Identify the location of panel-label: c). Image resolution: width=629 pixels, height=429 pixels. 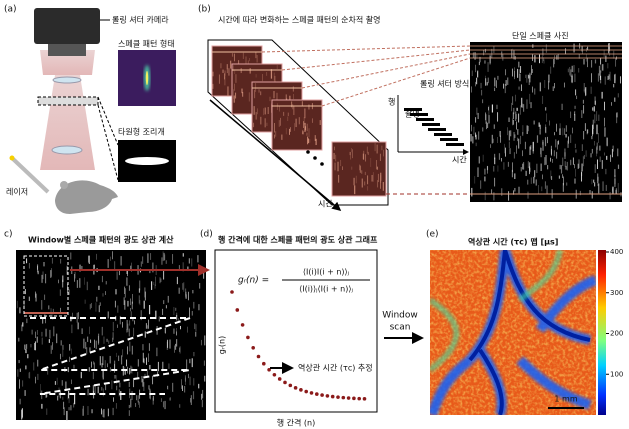
(8, 235).